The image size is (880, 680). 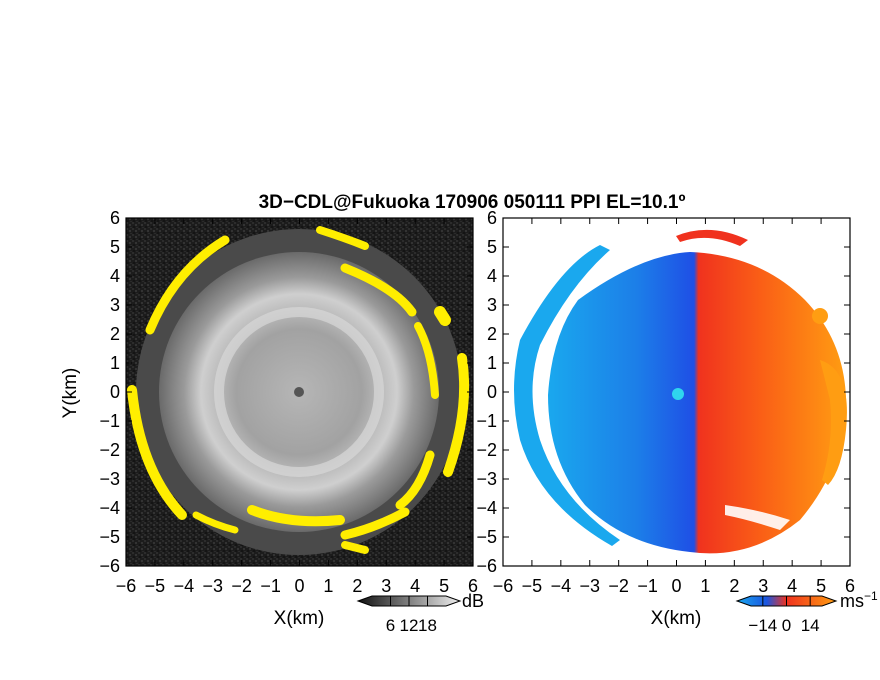 I want to click on reflectivity-x-tick-label: −2, so click(x=241, y=586).